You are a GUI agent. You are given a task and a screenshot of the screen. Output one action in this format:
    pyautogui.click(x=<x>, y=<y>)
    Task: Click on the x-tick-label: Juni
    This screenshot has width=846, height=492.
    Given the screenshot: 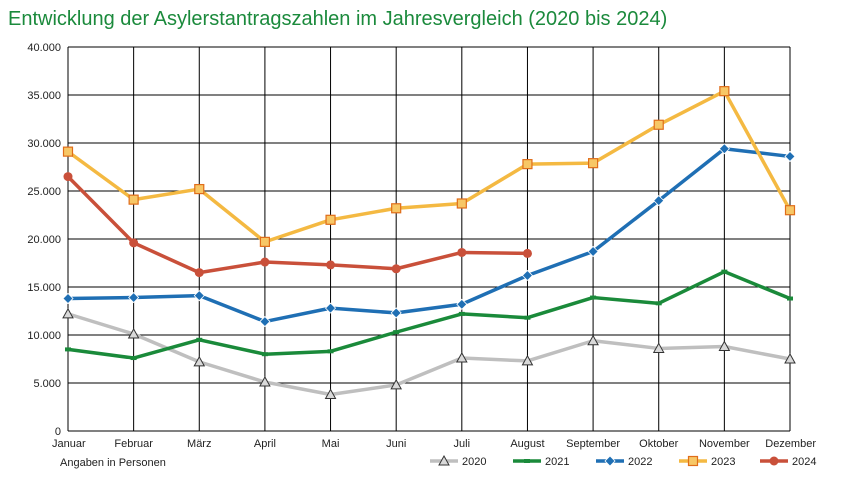 What is the action you would take?
    pyautogui.click(x=396, y=444)
    